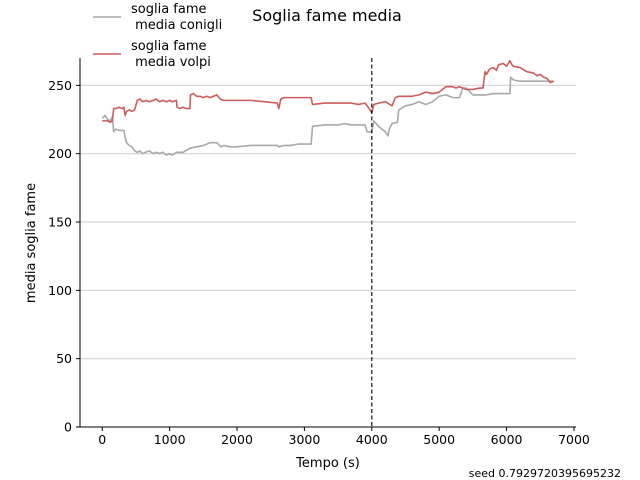 The image size is (640, 480). Describe the element at coordinates (176, 17) in the screenshot. I see `legend-label-0: soglia fame media conigli` at that location.